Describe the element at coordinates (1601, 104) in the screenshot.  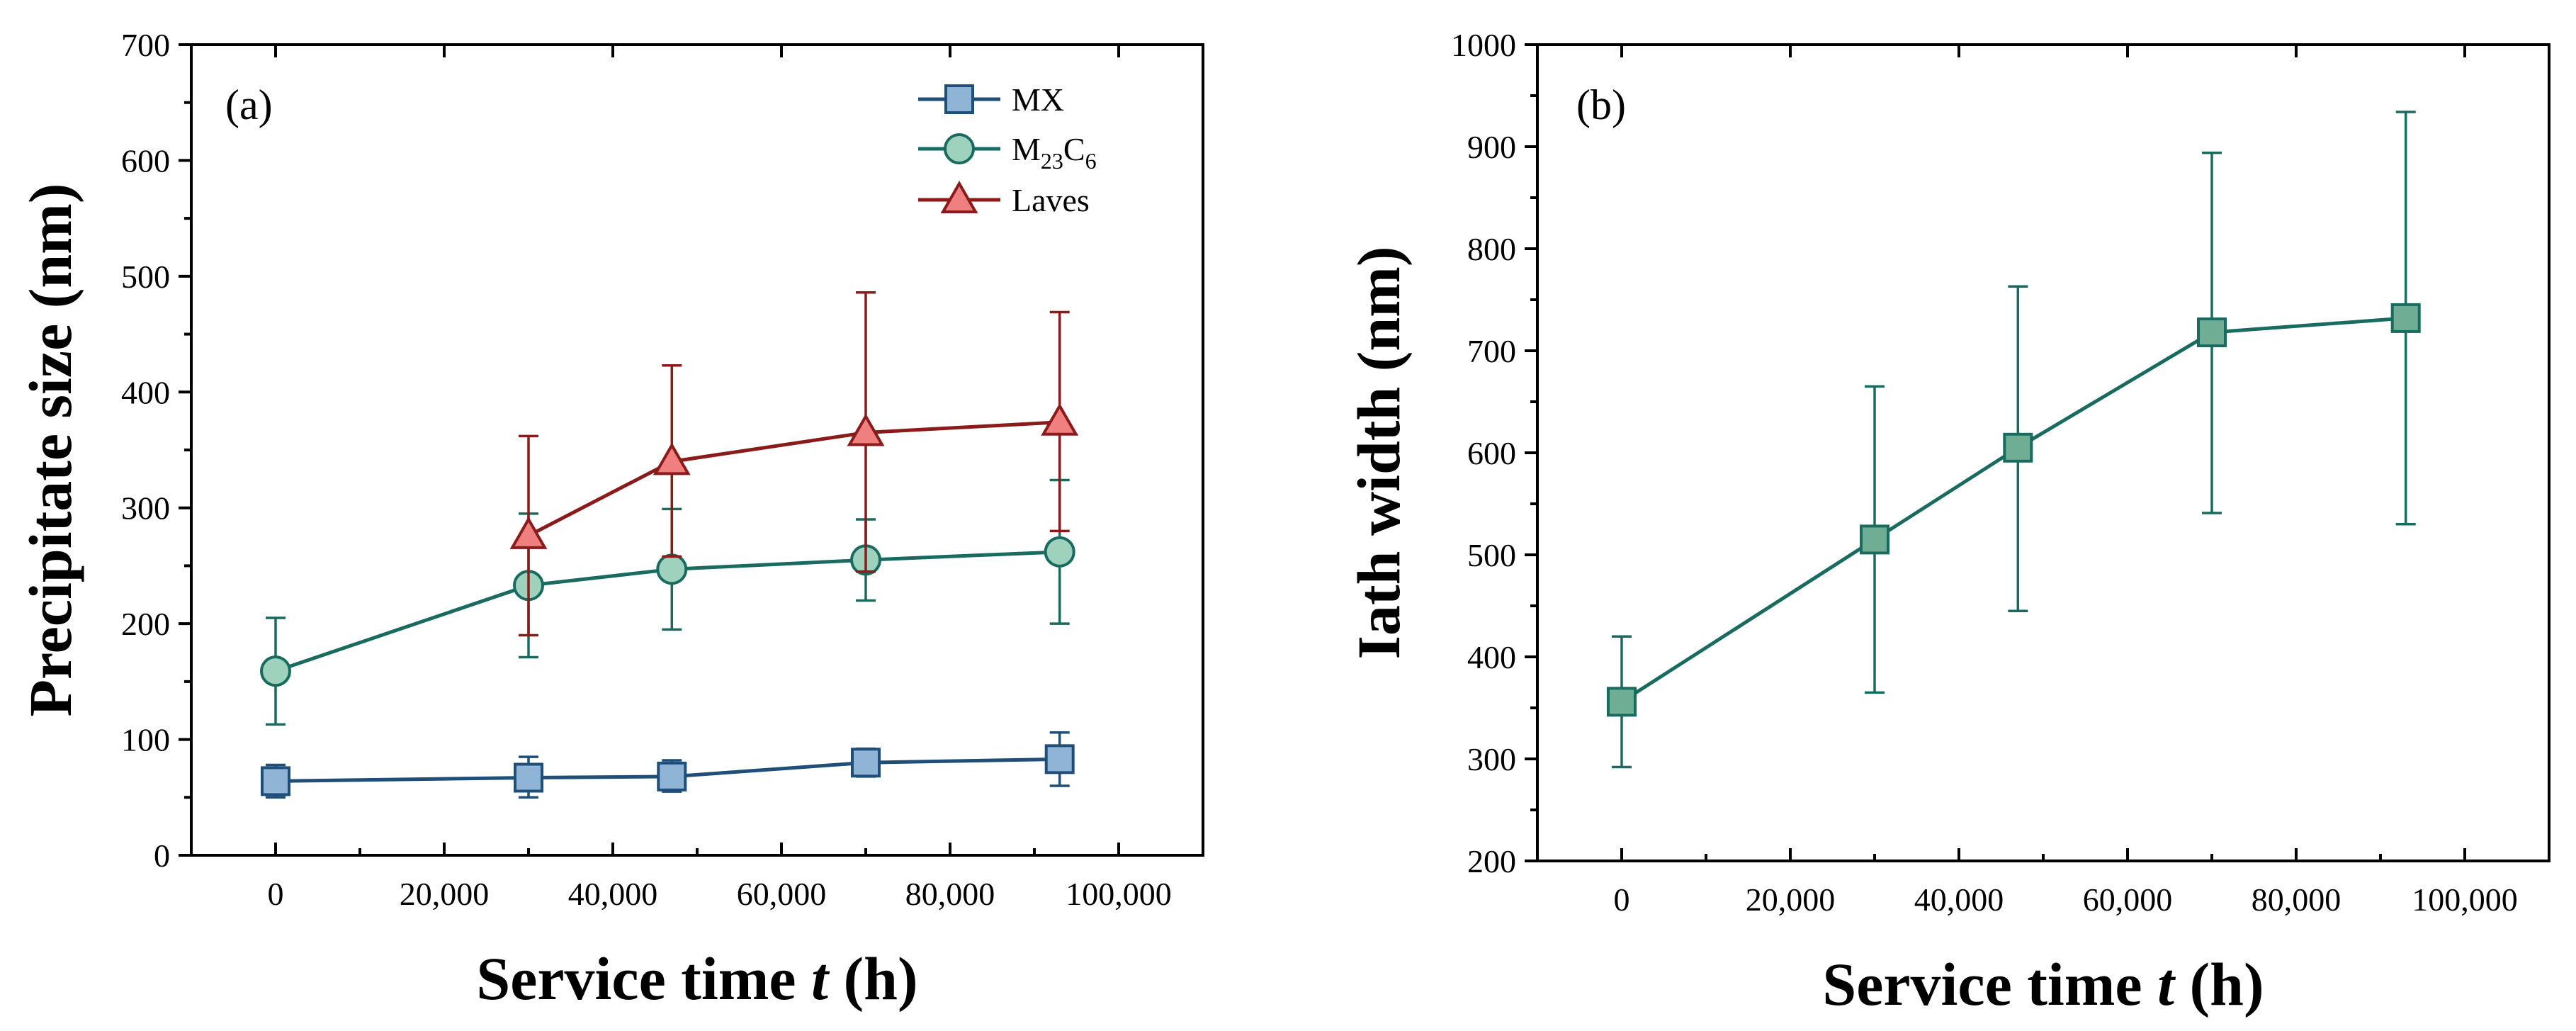
I see `panel-b-label: (b)` at that location.